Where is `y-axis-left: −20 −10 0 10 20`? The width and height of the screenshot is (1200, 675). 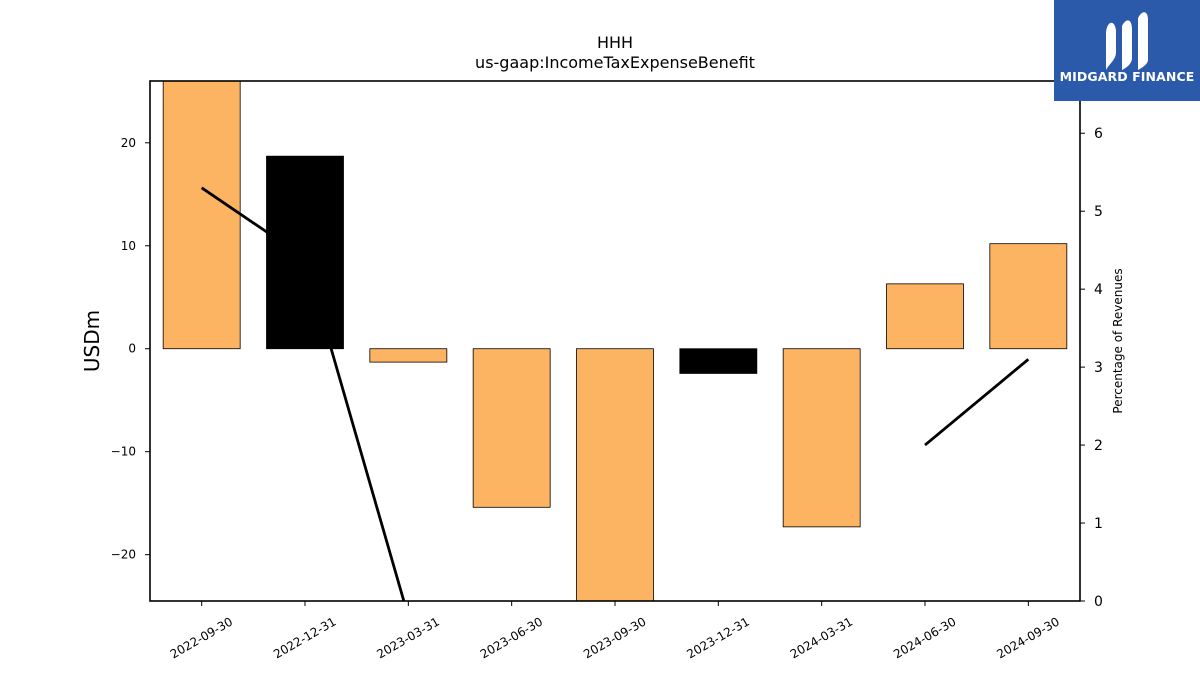 y-axis-left: −20 −10 0 10 20 is located at coordinates (130, 349).